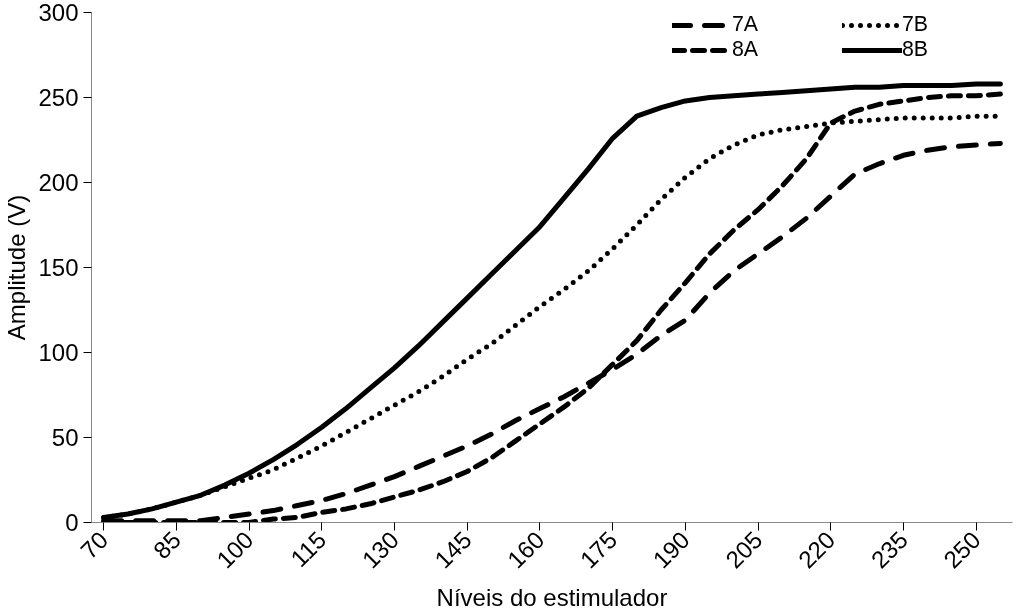 The width and height of the screenshot is (1024, 613). Describe the element at coordinates (552, 597) in the screenshot. I see `x-axis-title: Níveis do estimulador` at that location.